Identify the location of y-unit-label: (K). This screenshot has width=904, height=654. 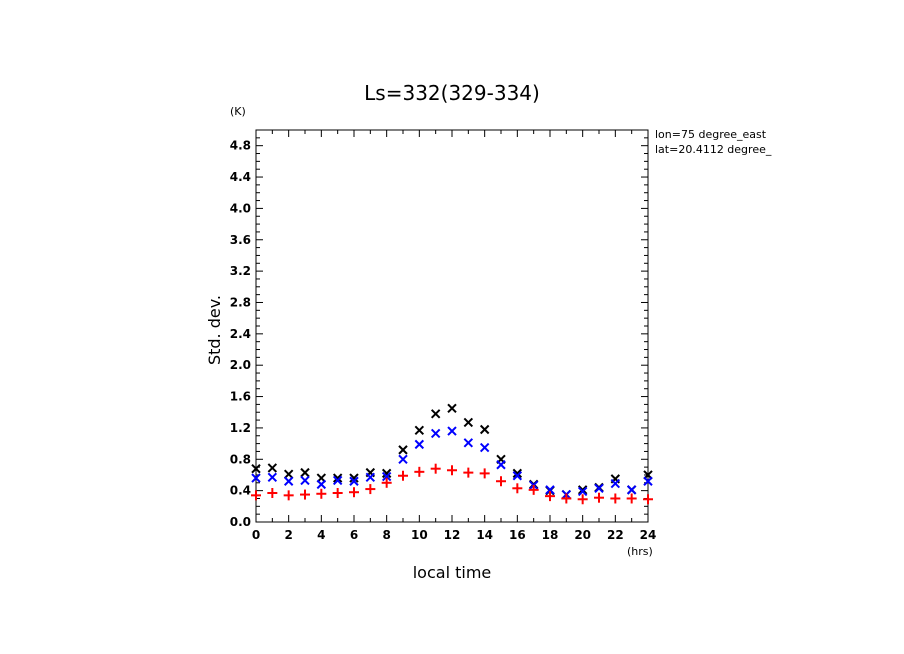
(238, 111).